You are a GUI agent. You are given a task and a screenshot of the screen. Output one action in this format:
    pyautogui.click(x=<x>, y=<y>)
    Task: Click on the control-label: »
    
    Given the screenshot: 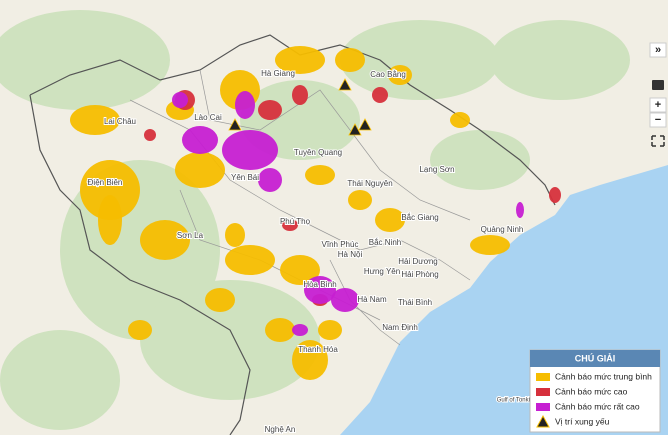 What is the action you would take?
    pyautogui.click(x=658, y=50)
    